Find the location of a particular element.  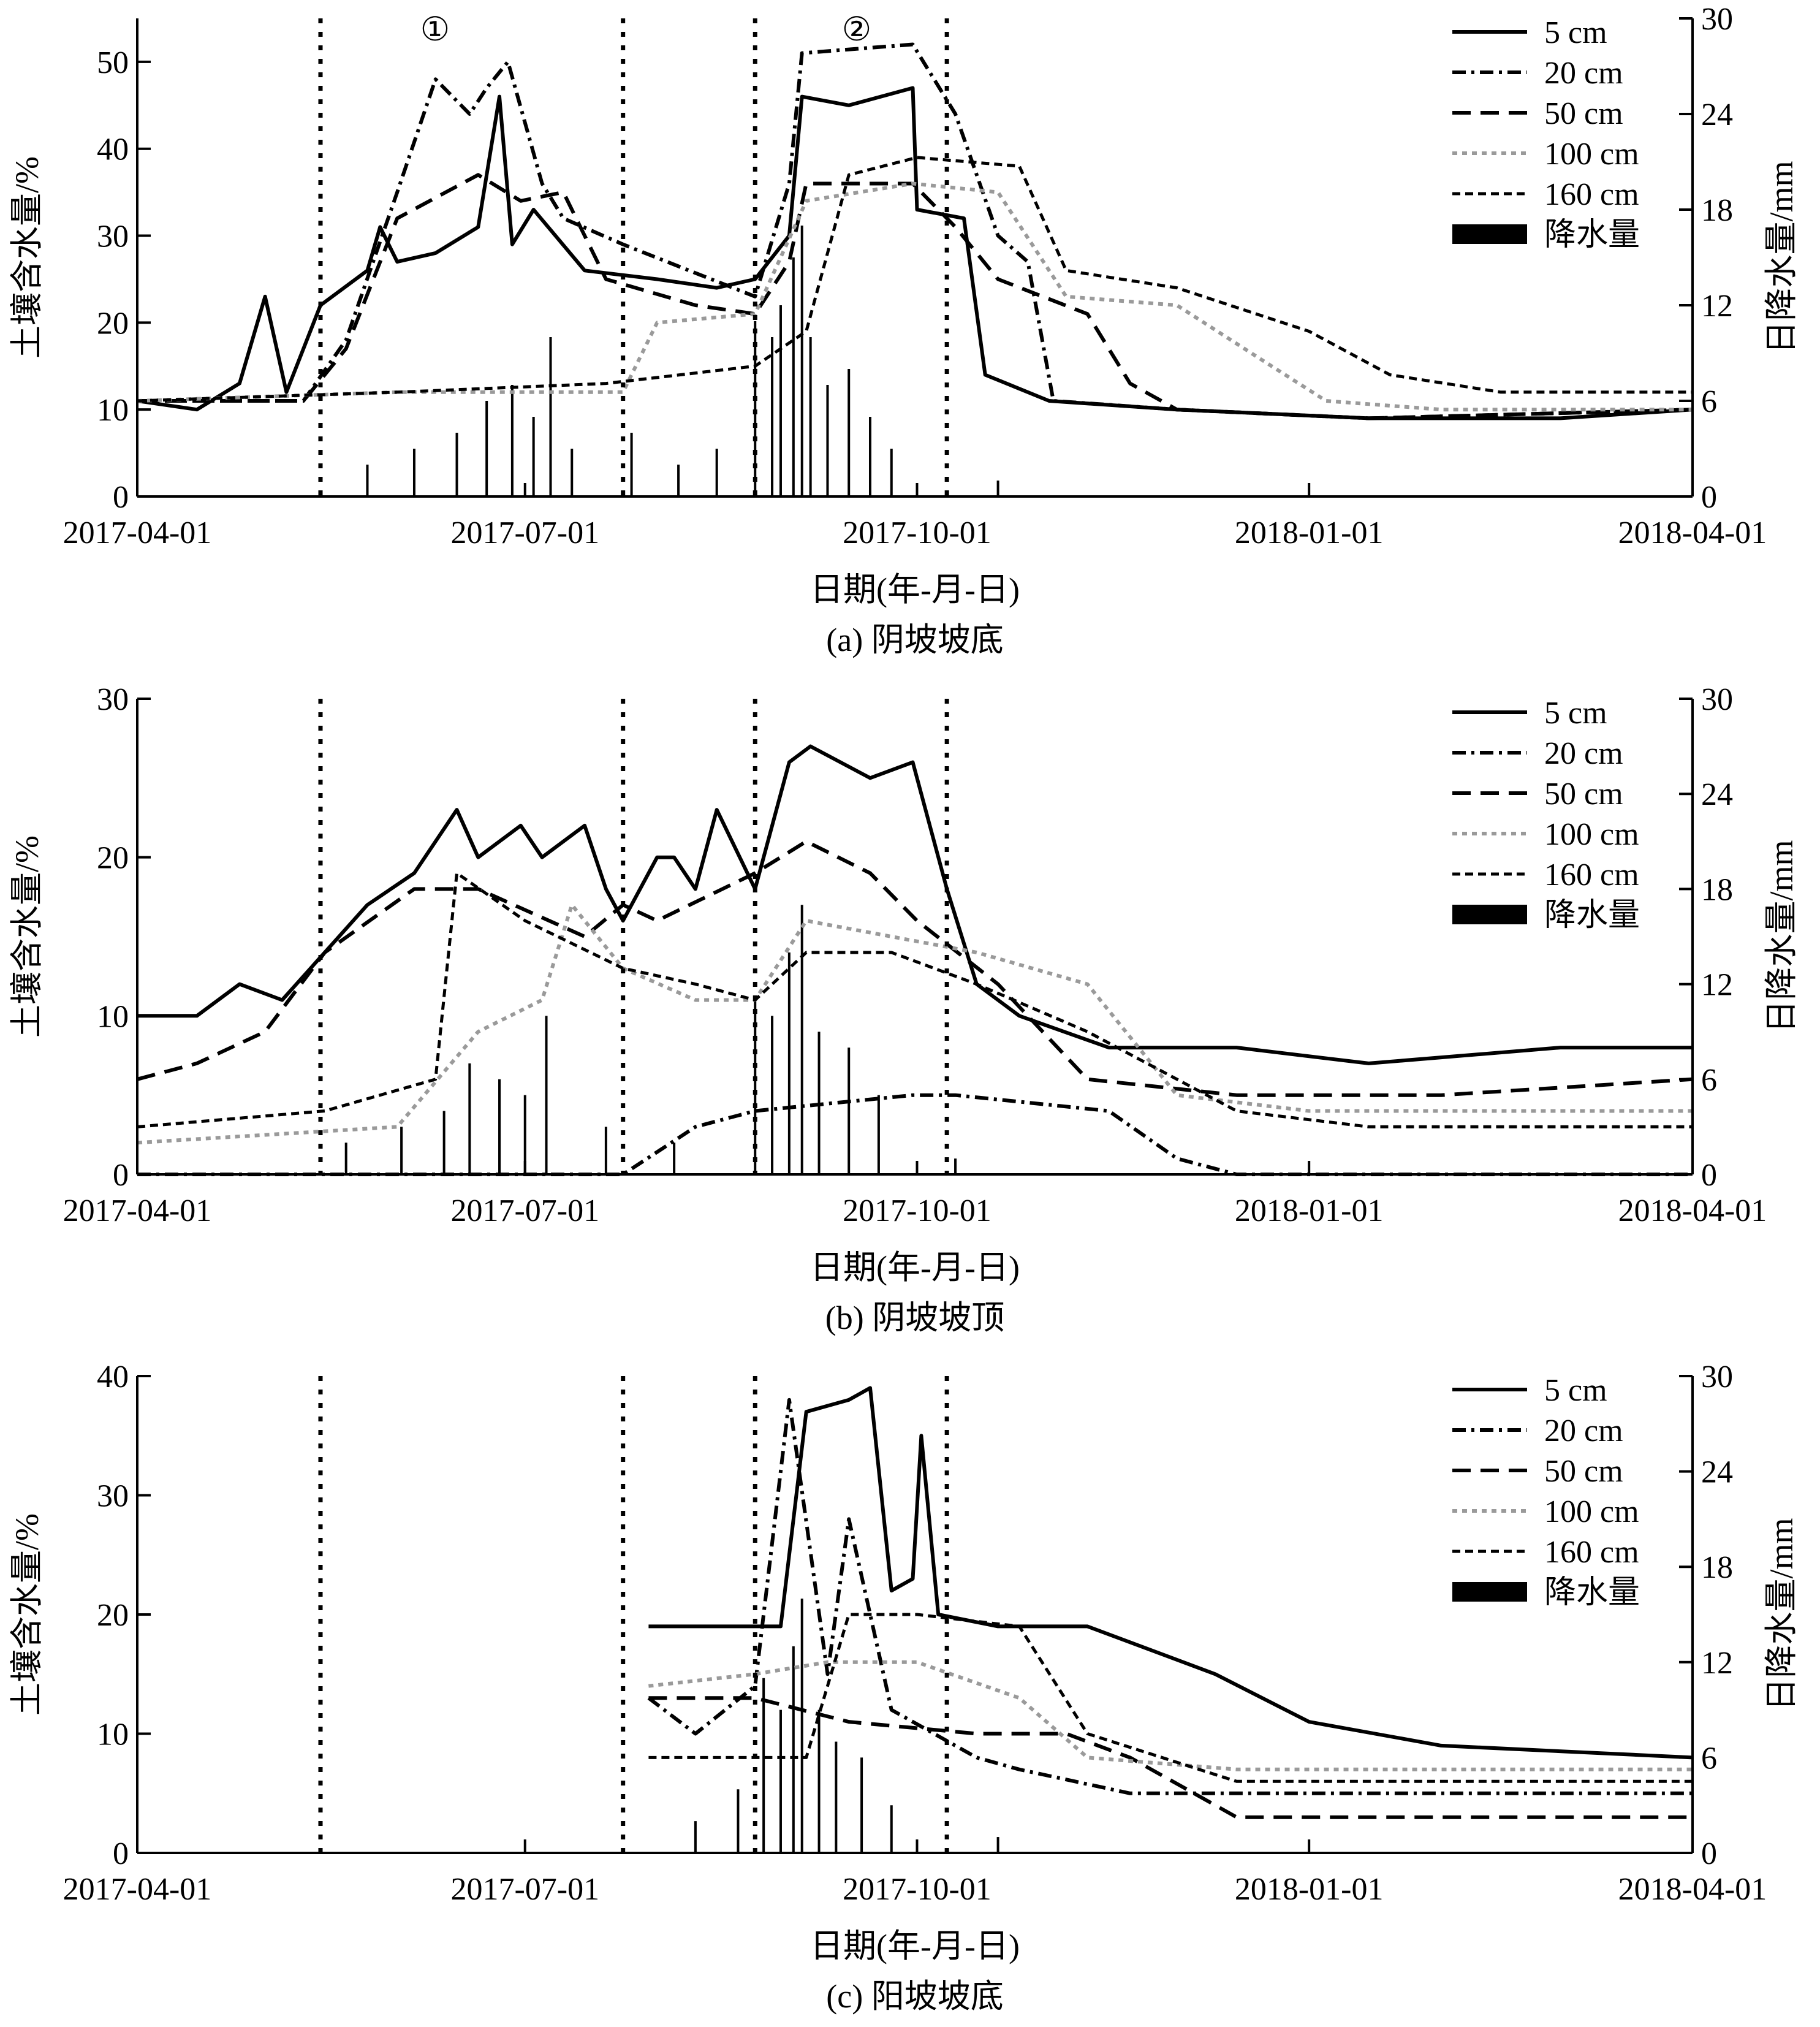

y-left-tick-label: 50 is located at coordinates (113, 63).